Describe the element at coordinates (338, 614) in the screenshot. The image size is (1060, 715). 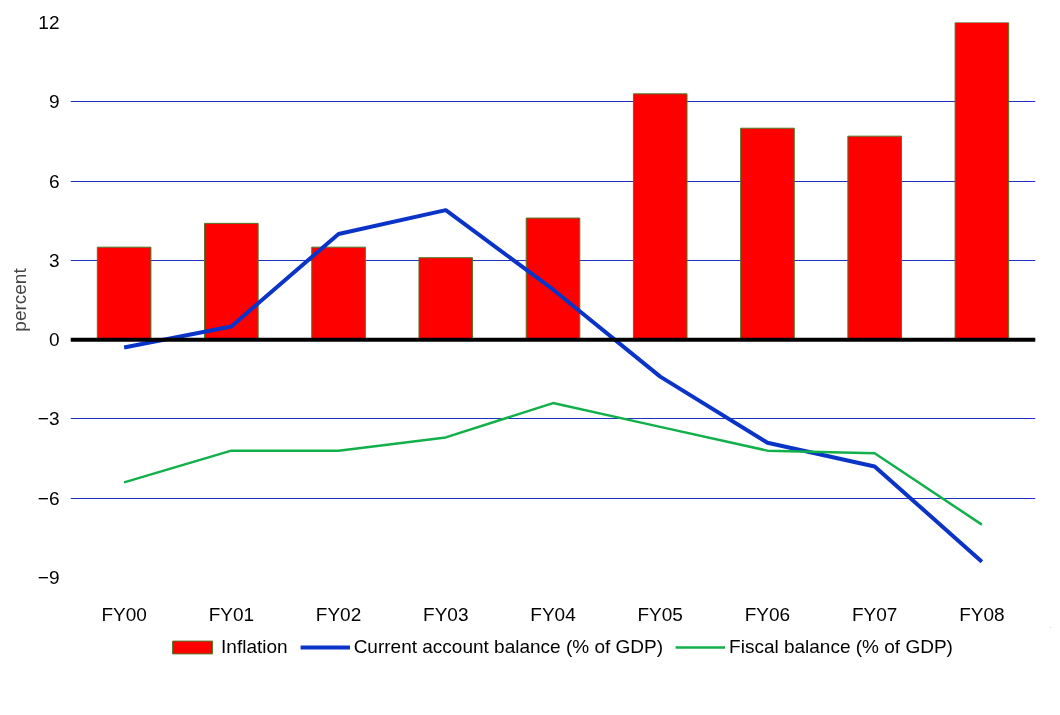
I see `x-tick-label: FY02` at that location.